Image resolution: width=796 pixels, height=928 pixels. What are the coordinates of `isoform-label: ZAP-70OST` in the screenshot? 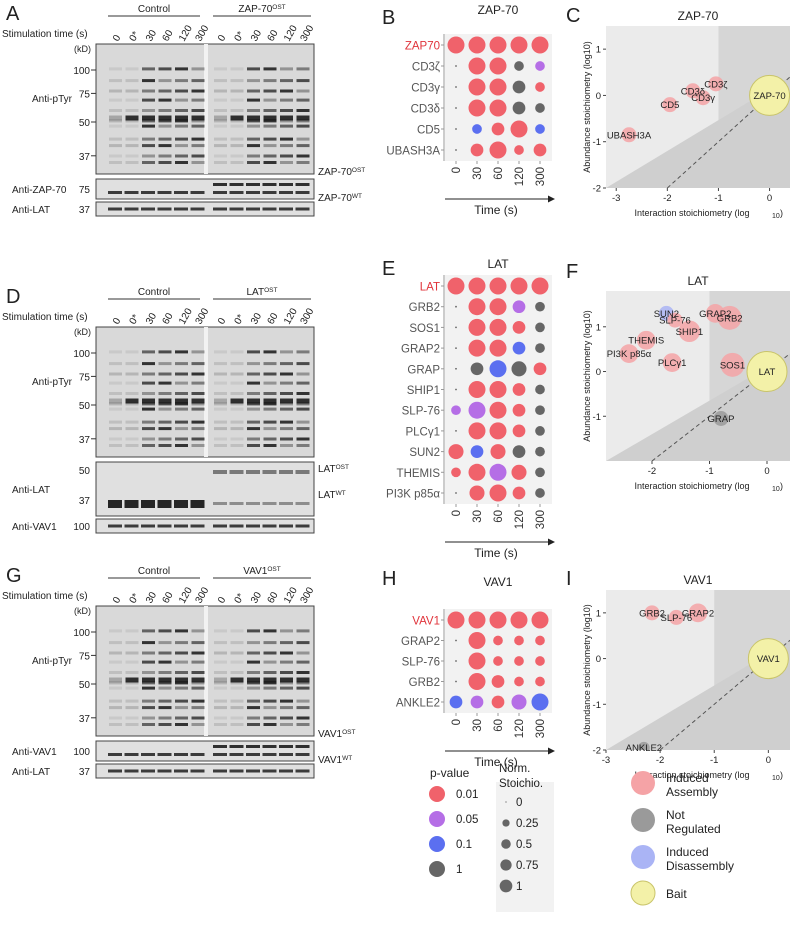 It's located at (341, 173).